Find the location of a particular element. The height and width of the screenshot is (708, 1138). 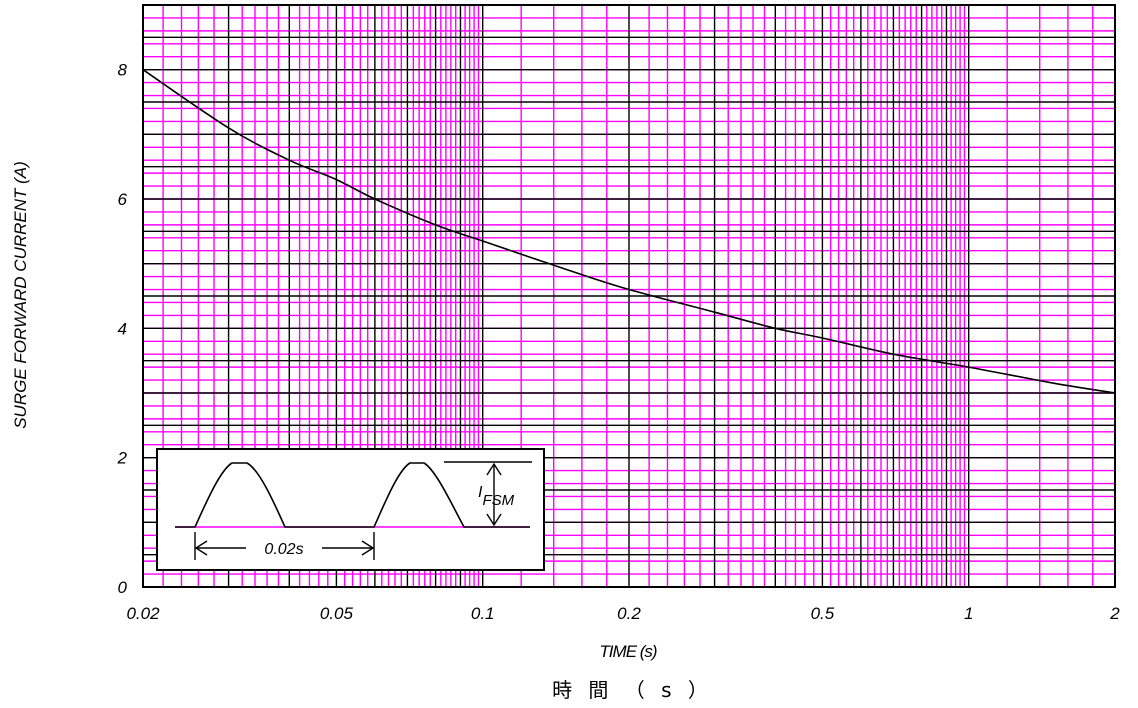

x-tick-label: 0.2 is located at coordinates (629, 613).